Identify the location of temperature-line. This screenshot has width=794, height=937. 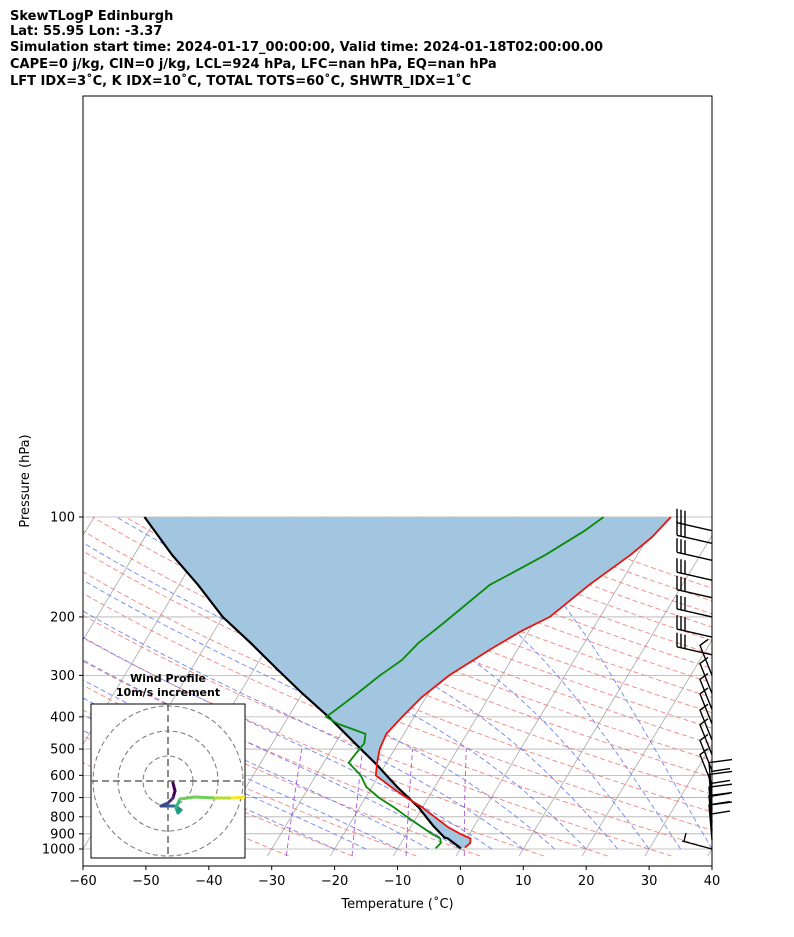
(523, 682).